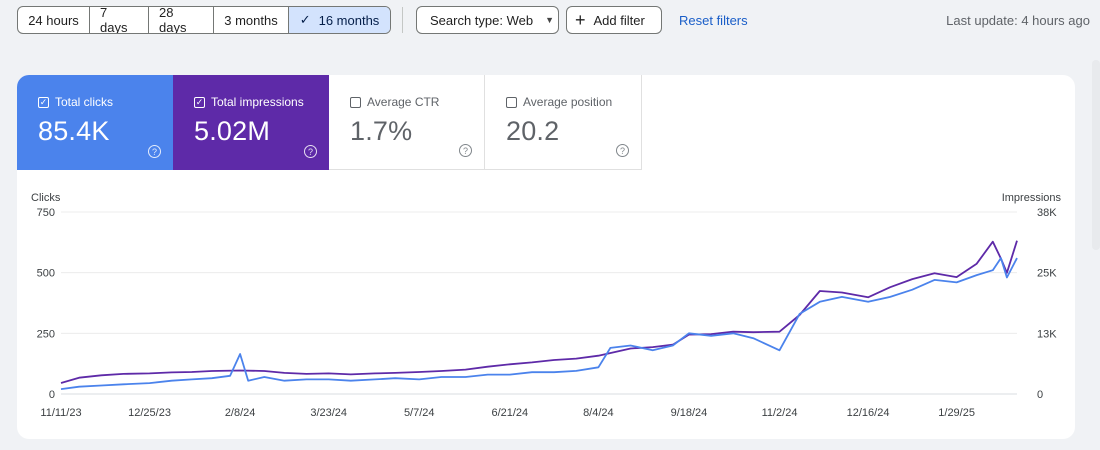  What do you see at coordinates (1096, 155) in the screenshot?
I see `scrollbar` at bounding box center [1096, 155].